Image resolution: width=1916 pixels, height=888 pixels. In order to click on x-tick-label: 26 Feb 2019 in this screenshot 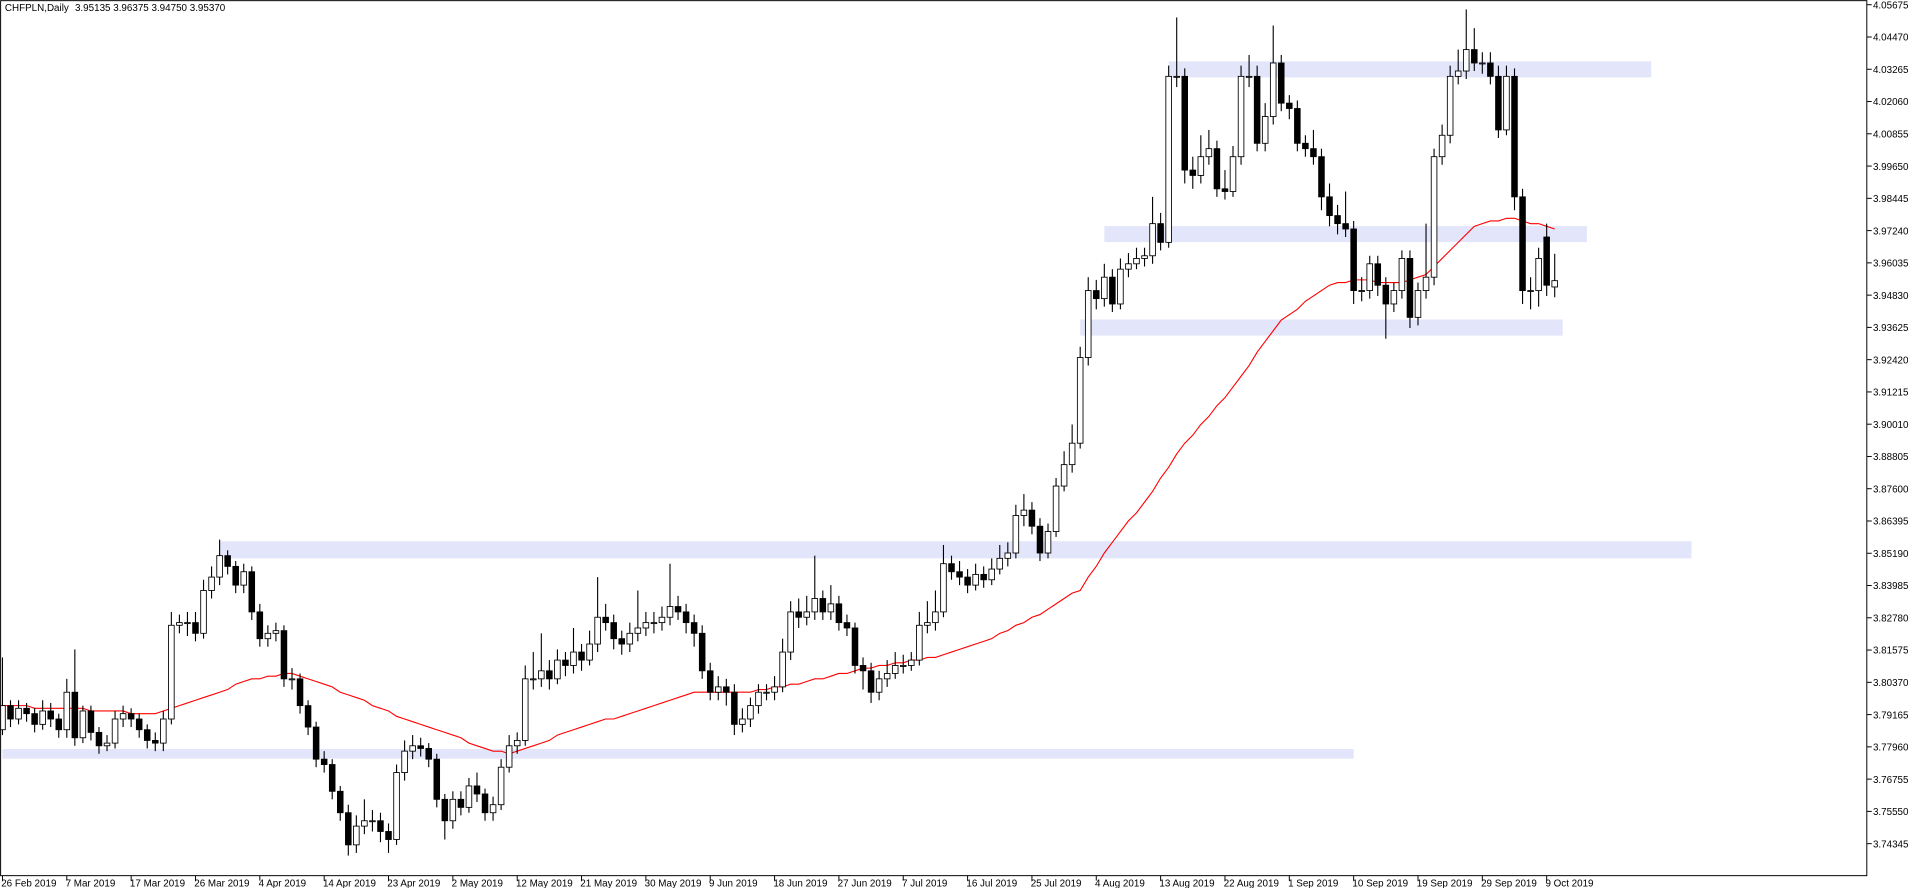, I will do `click(28, 883)`.